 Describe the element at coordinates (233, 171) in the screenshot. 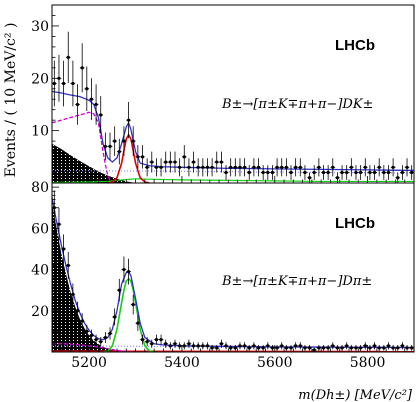

I see `combinatorial-curve` at that location.